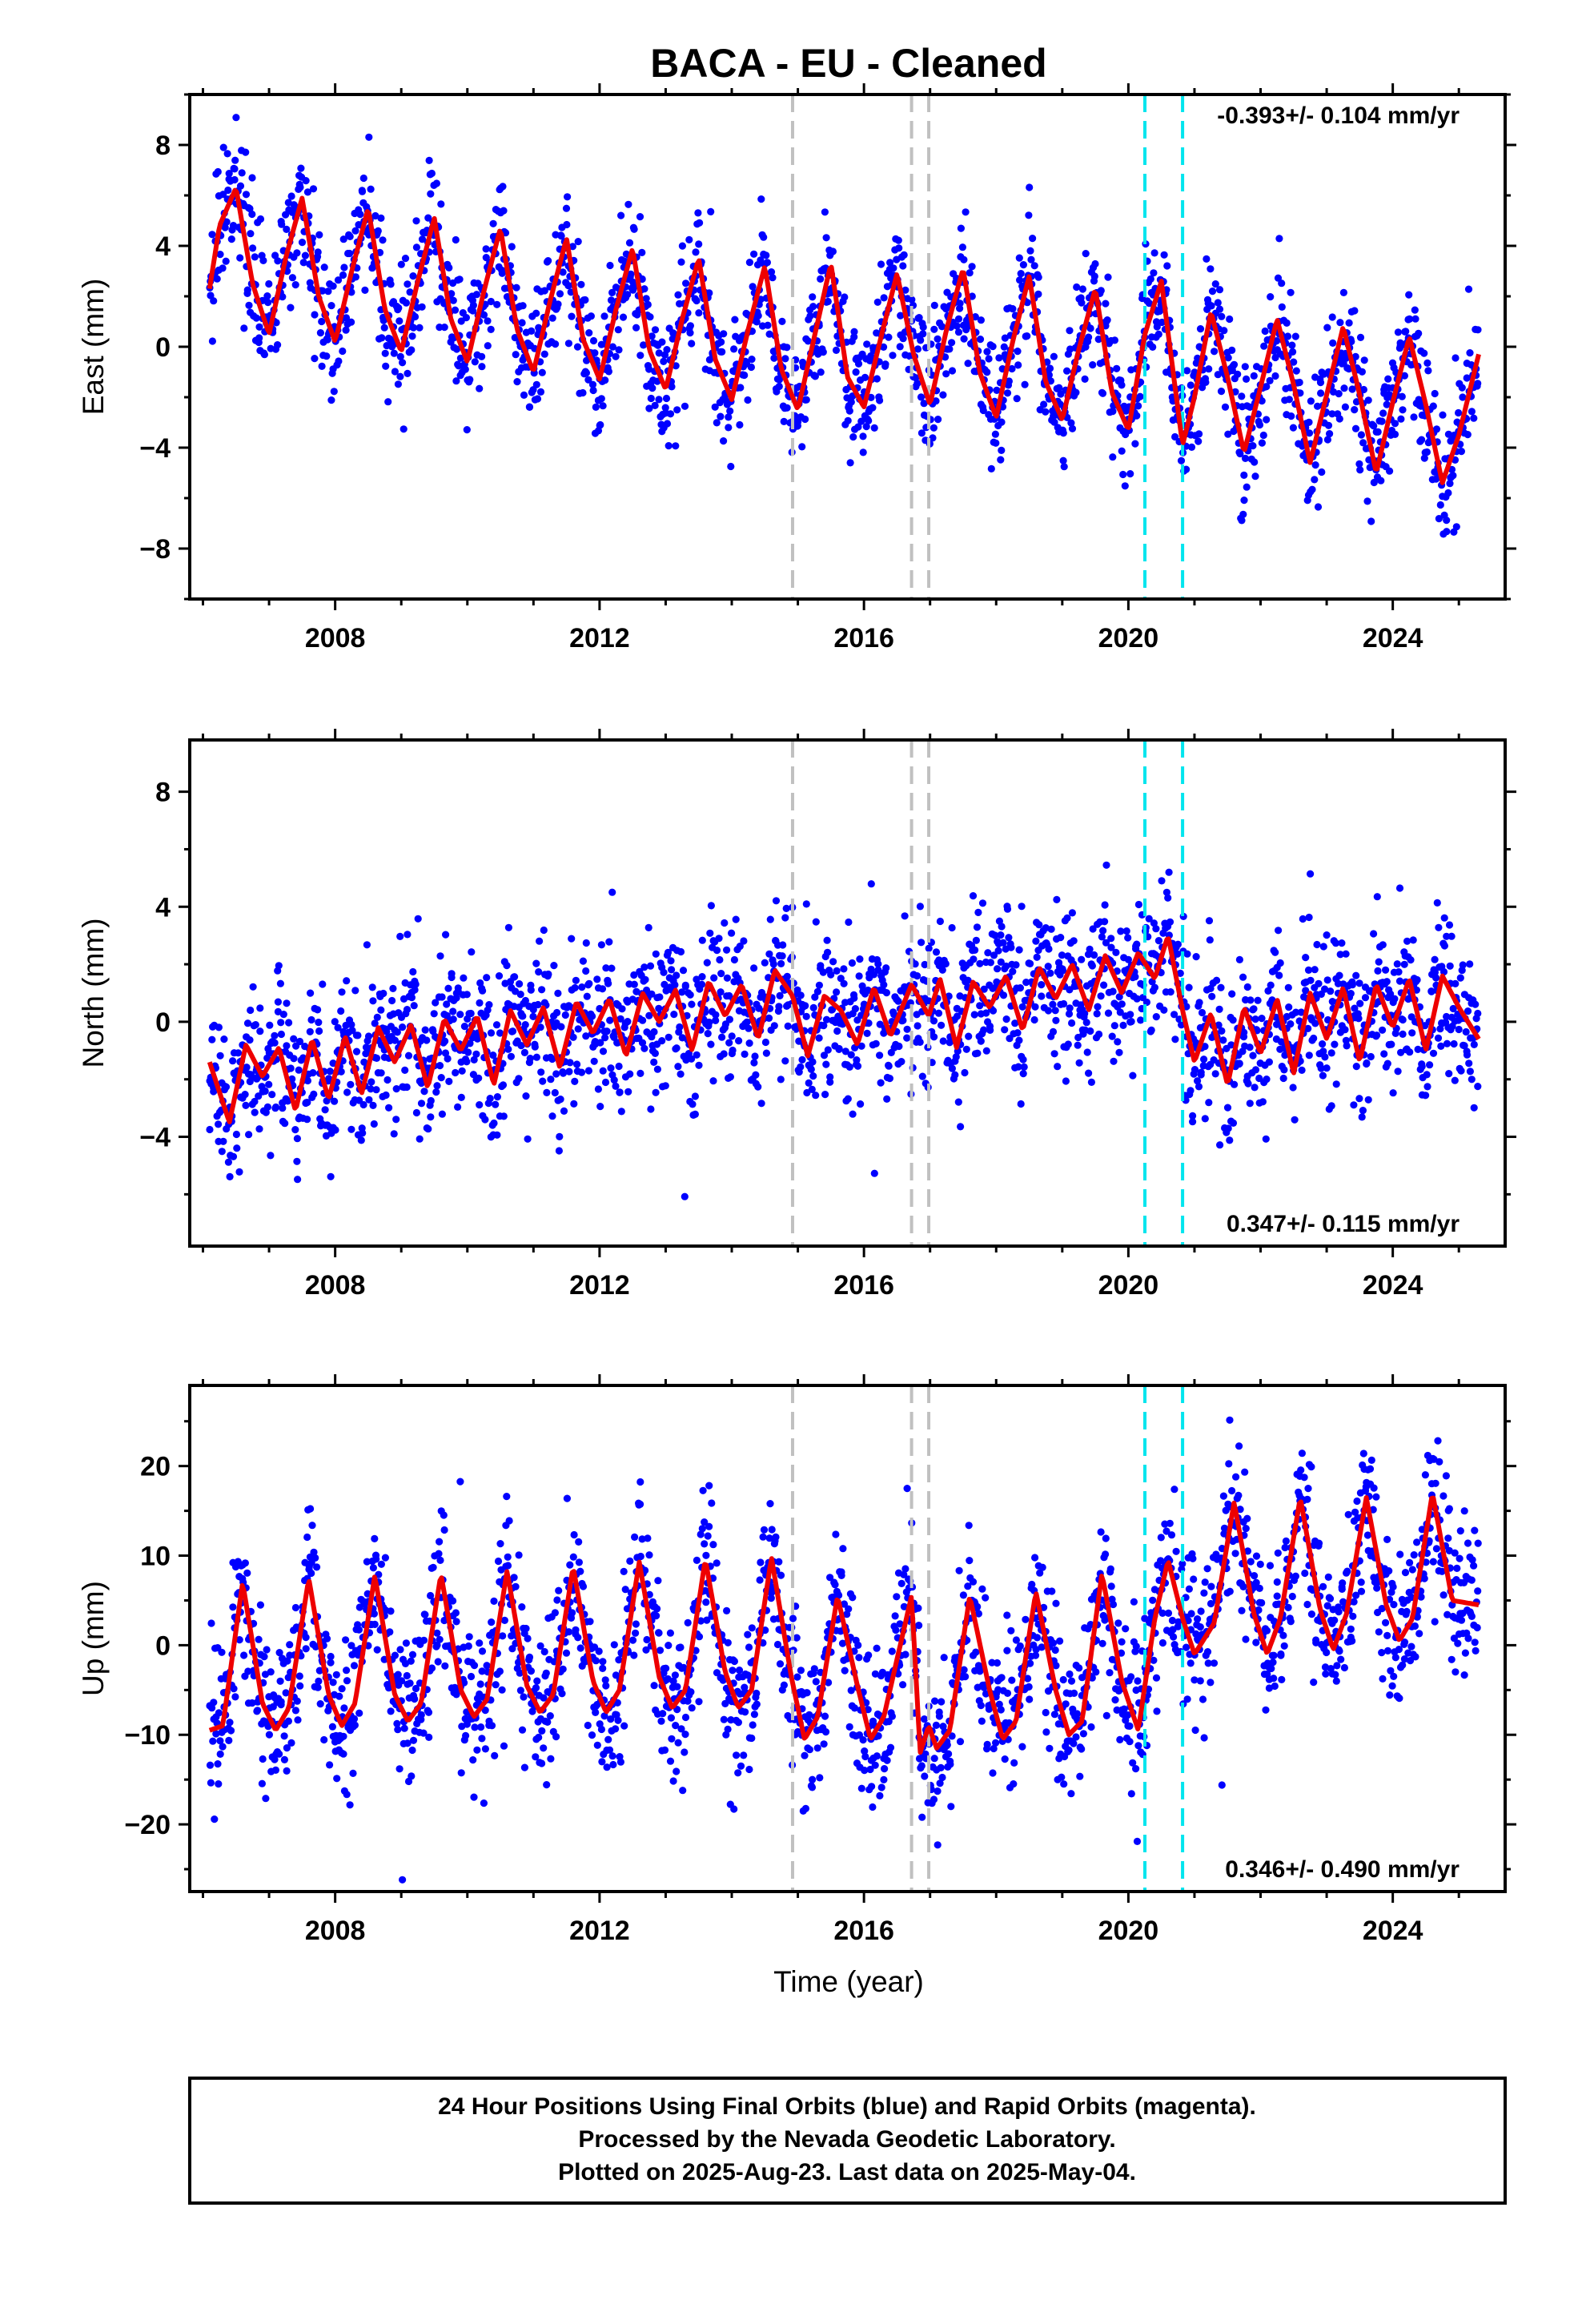 Image resolution: width=1582 pixels, height=2324 pixels. I want to click on y-tick-label: 0, so click(163, 347).